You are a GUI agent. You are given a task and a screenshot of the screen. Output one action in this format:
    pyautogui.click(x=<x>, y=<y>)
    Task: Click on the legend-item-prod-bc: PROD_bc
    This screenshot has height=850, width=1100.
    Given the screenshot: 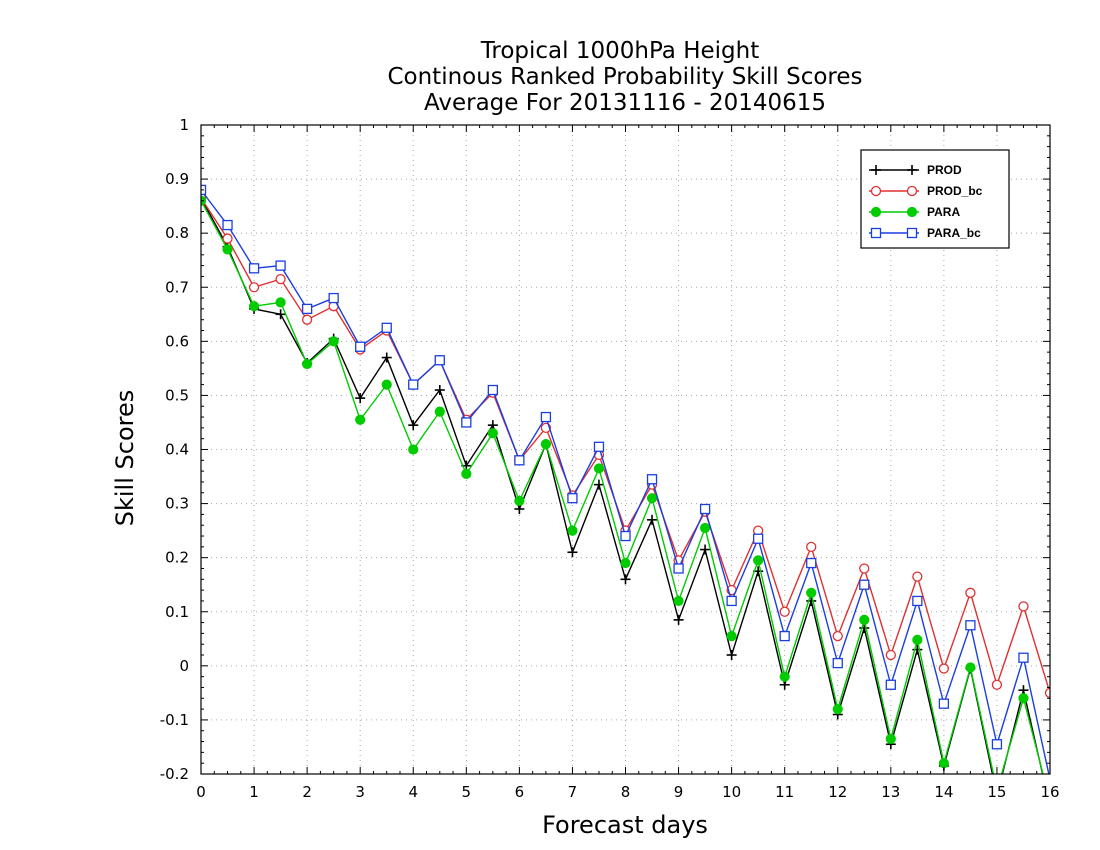 What is the action you would take?
    pyautogui.click(x=926, y=191)
    